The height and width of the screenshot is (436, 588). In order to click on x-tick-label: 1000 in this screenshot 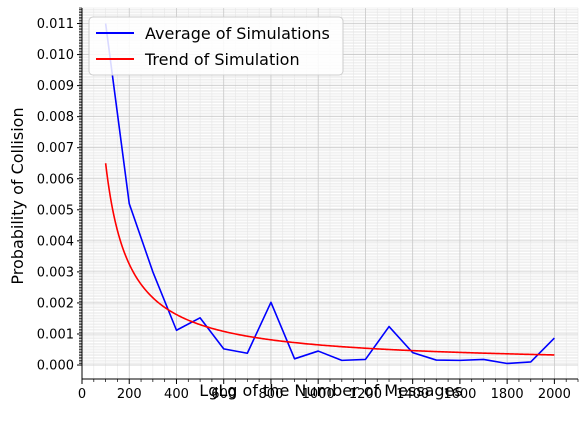, I will do `click(318, 394)`.